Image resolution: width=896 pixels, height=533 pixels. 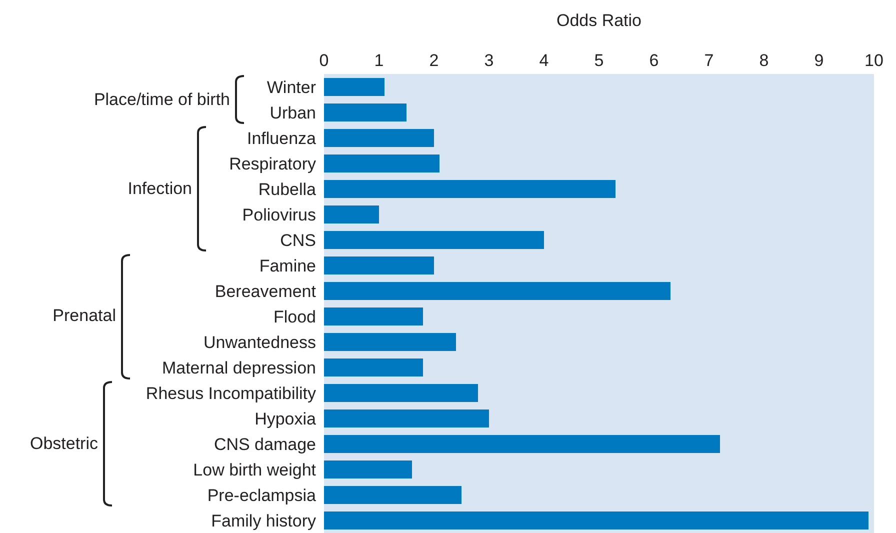 I want to click on x-tick-label: 9, so click(x=819, y=60).